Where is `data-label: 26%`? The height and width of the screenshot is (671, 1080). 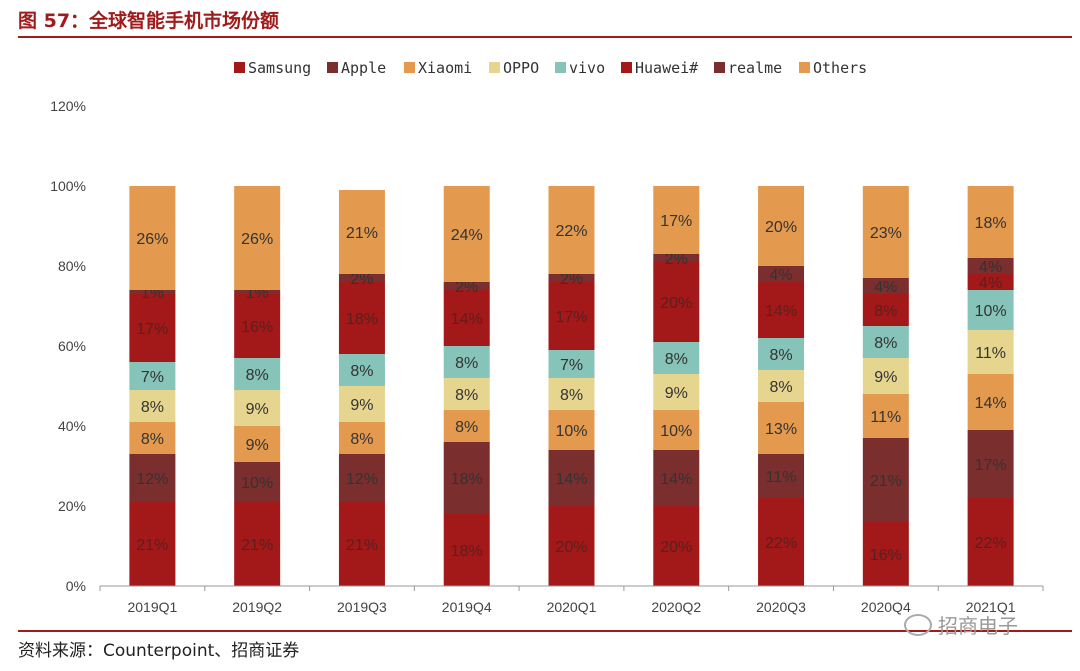
data-label: 26% is located at coordinates (257, 239).